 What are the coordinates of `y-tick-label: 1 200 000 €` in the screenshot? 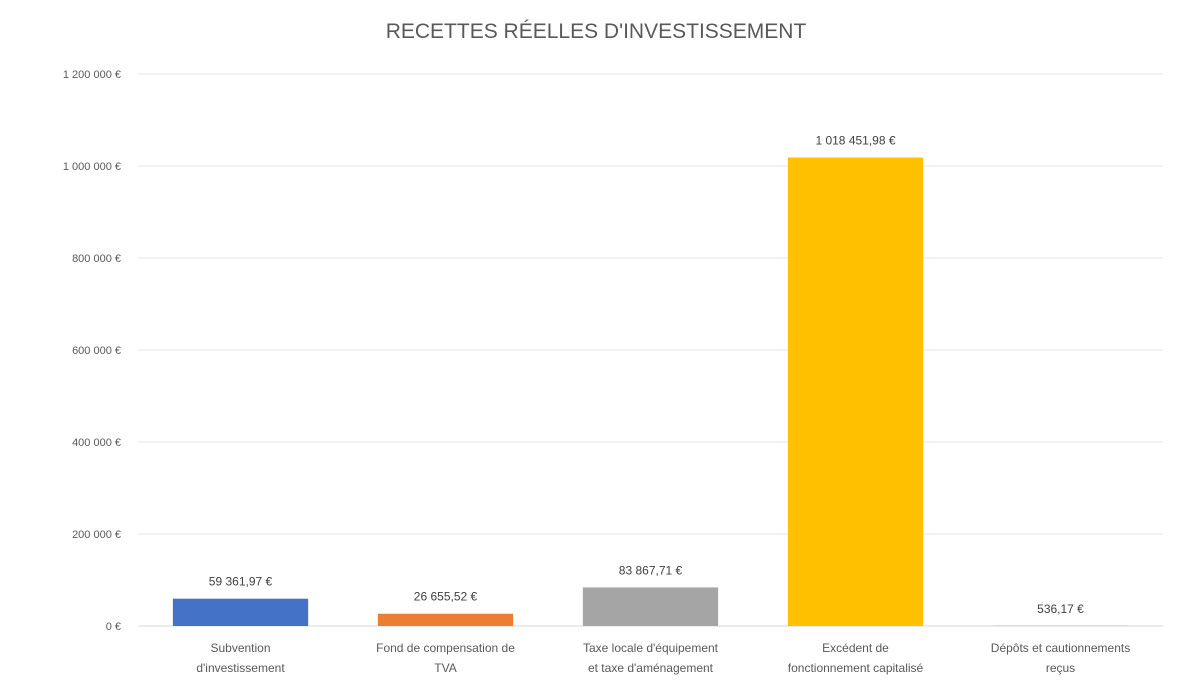 It's located at (92, 75).